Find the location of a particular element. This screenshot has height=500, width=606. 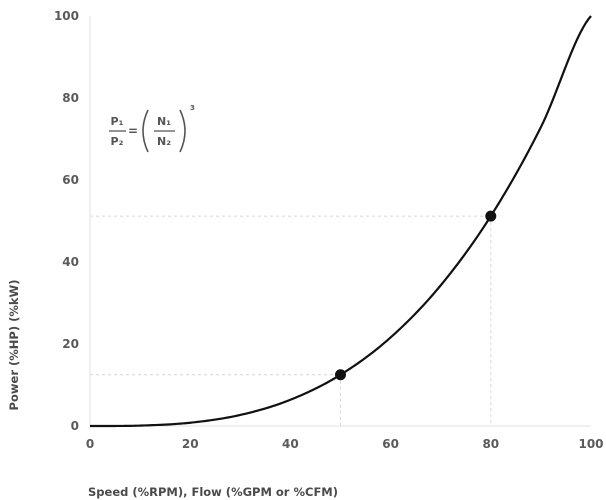

y-tick-label: 20 is located at coordinates (70, 344).